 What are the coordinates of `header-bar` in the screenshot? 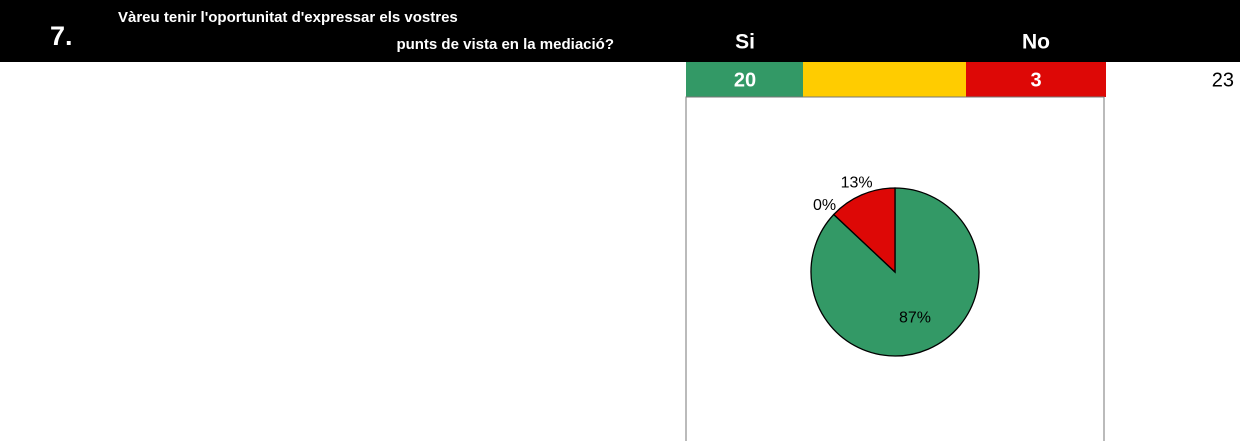 It's located at (620, 31).